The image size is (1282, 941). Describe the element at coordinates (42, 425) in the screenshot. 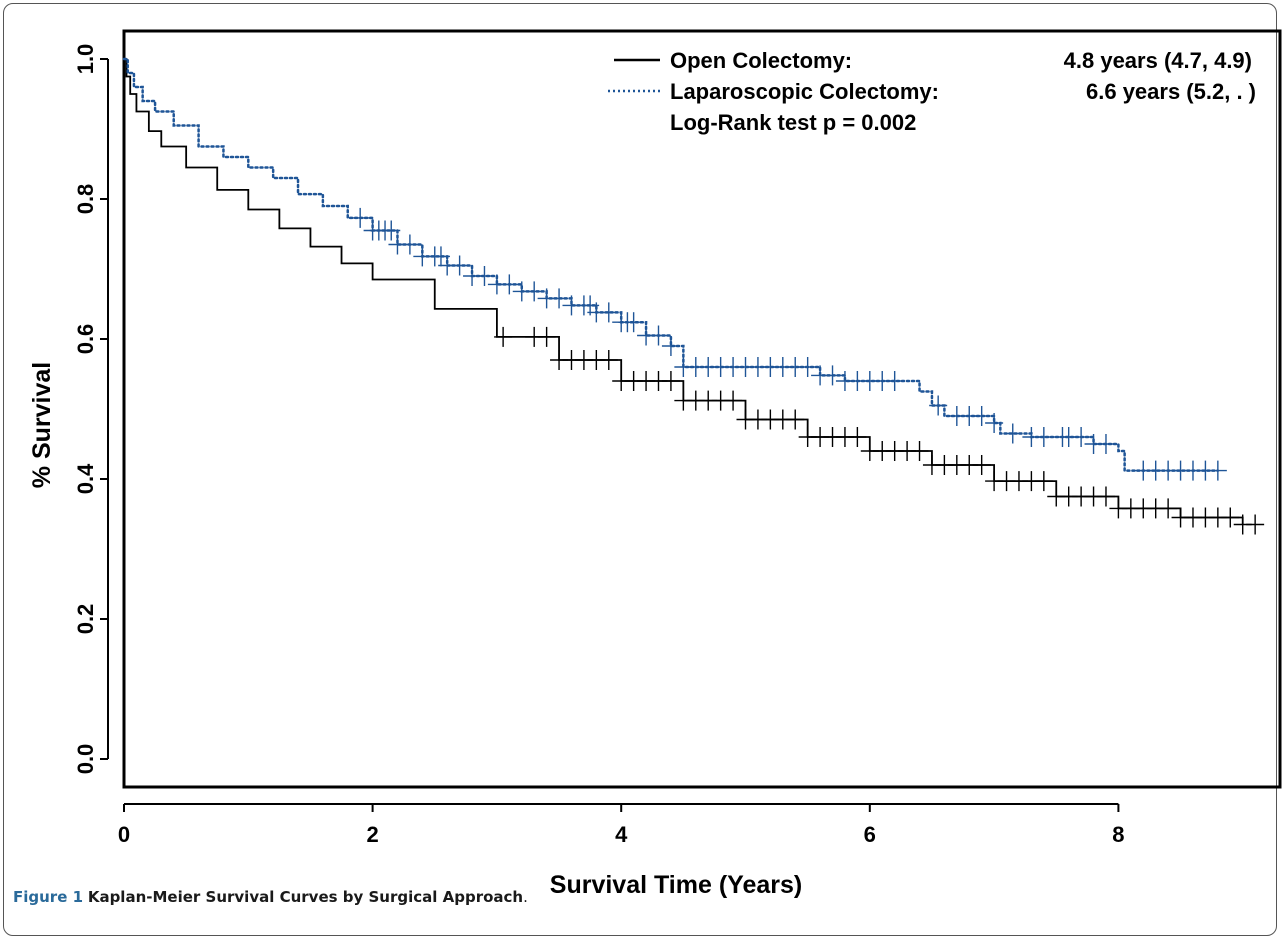

I see `y-axis-title: % Survival` at that location.